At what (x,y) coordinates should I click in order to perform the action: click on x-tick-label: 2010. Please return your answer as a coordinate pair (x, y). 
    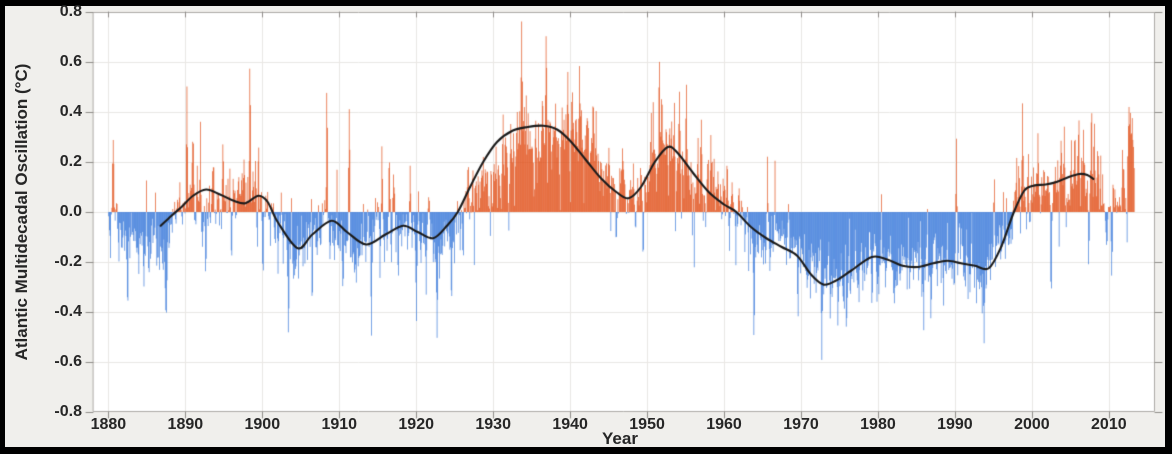
    Looking at the image, I should click on (1109, 424).